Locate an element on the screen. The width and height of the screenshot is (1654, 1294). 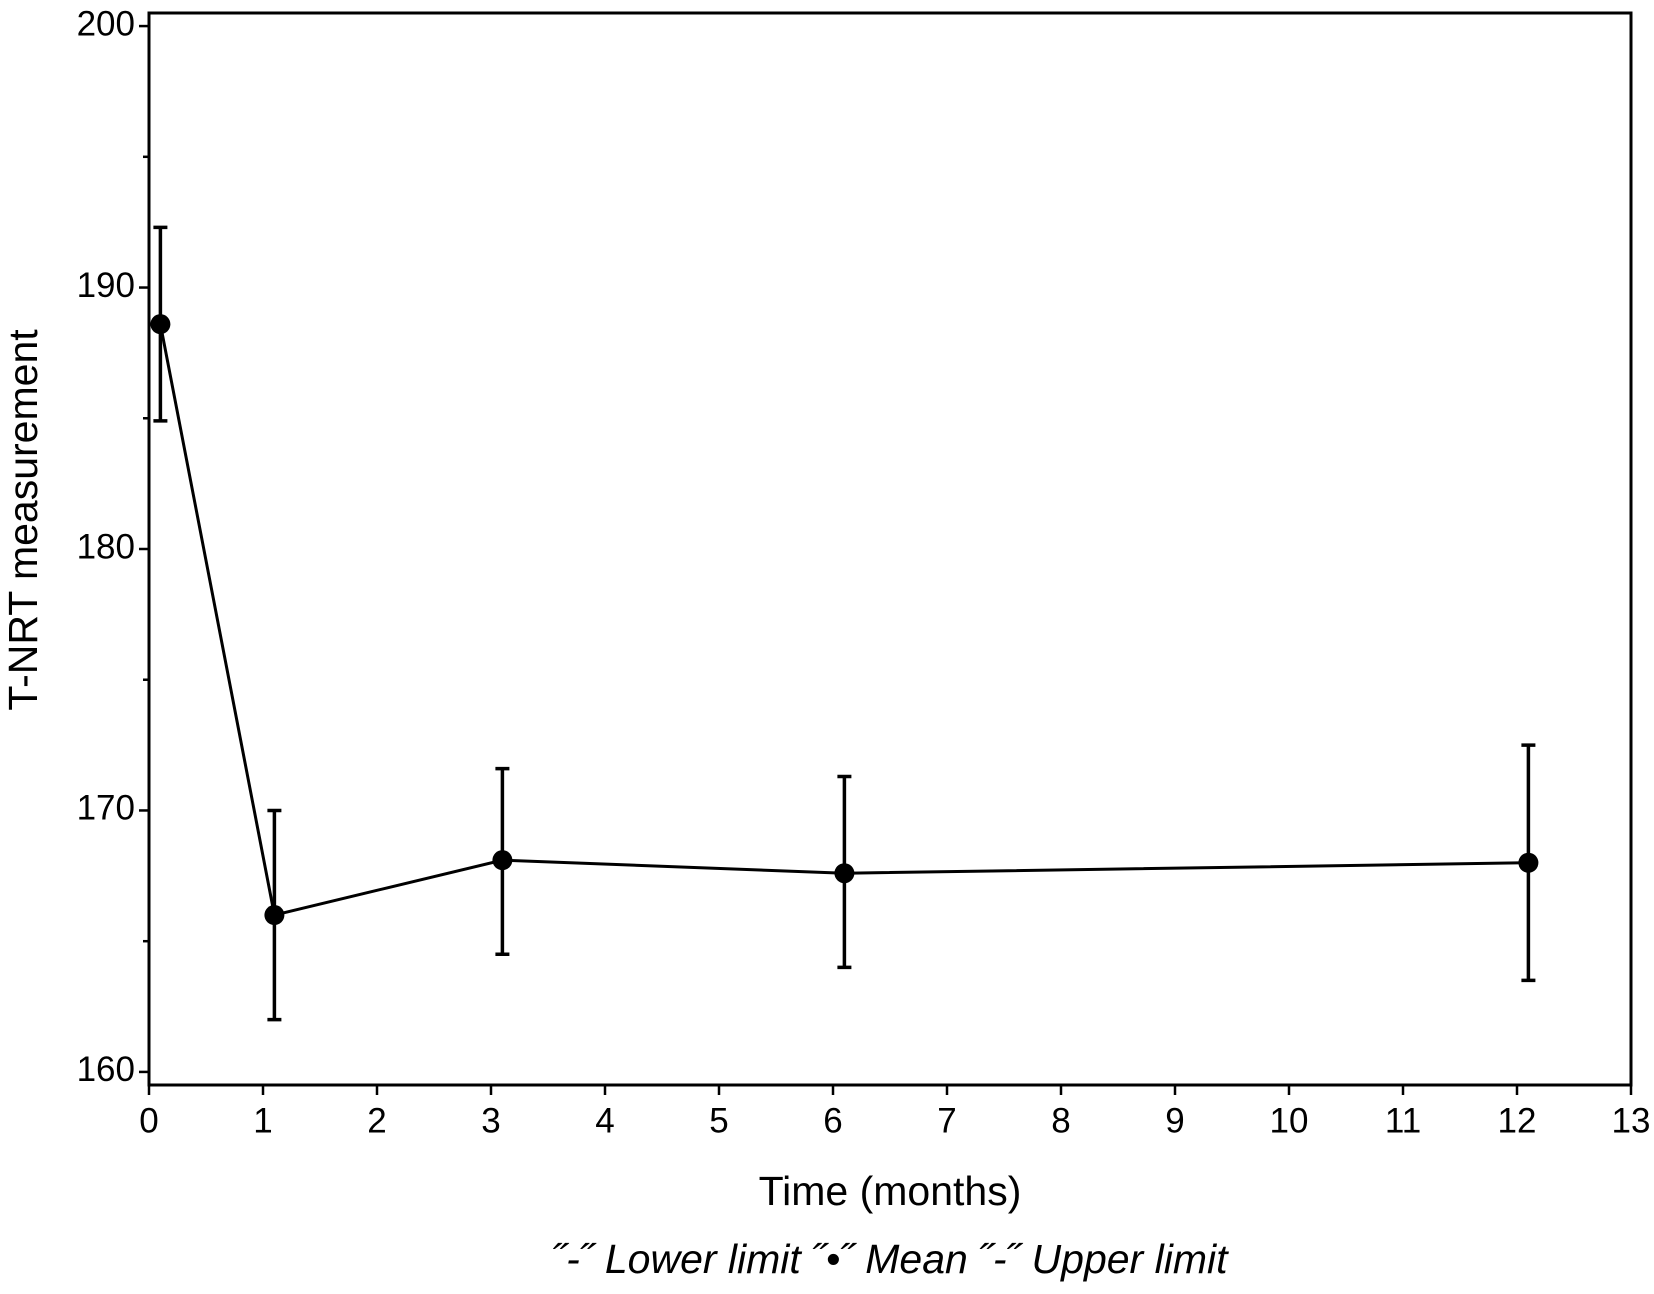
legend-caption: ˝-˝ Lower limit ˝•˝ Mean ˝-˝ Upper limit is located at coordinates (891, 1259).